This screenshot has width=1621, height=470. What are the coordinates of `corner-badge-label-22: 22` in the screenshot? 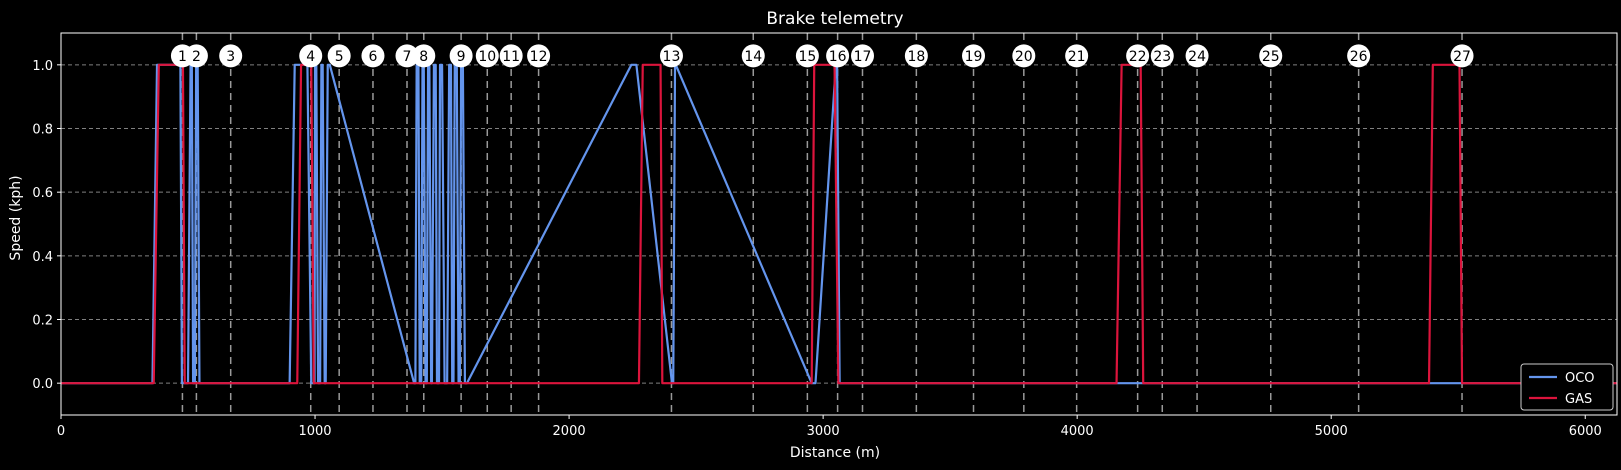 It's located at (1138, 57).